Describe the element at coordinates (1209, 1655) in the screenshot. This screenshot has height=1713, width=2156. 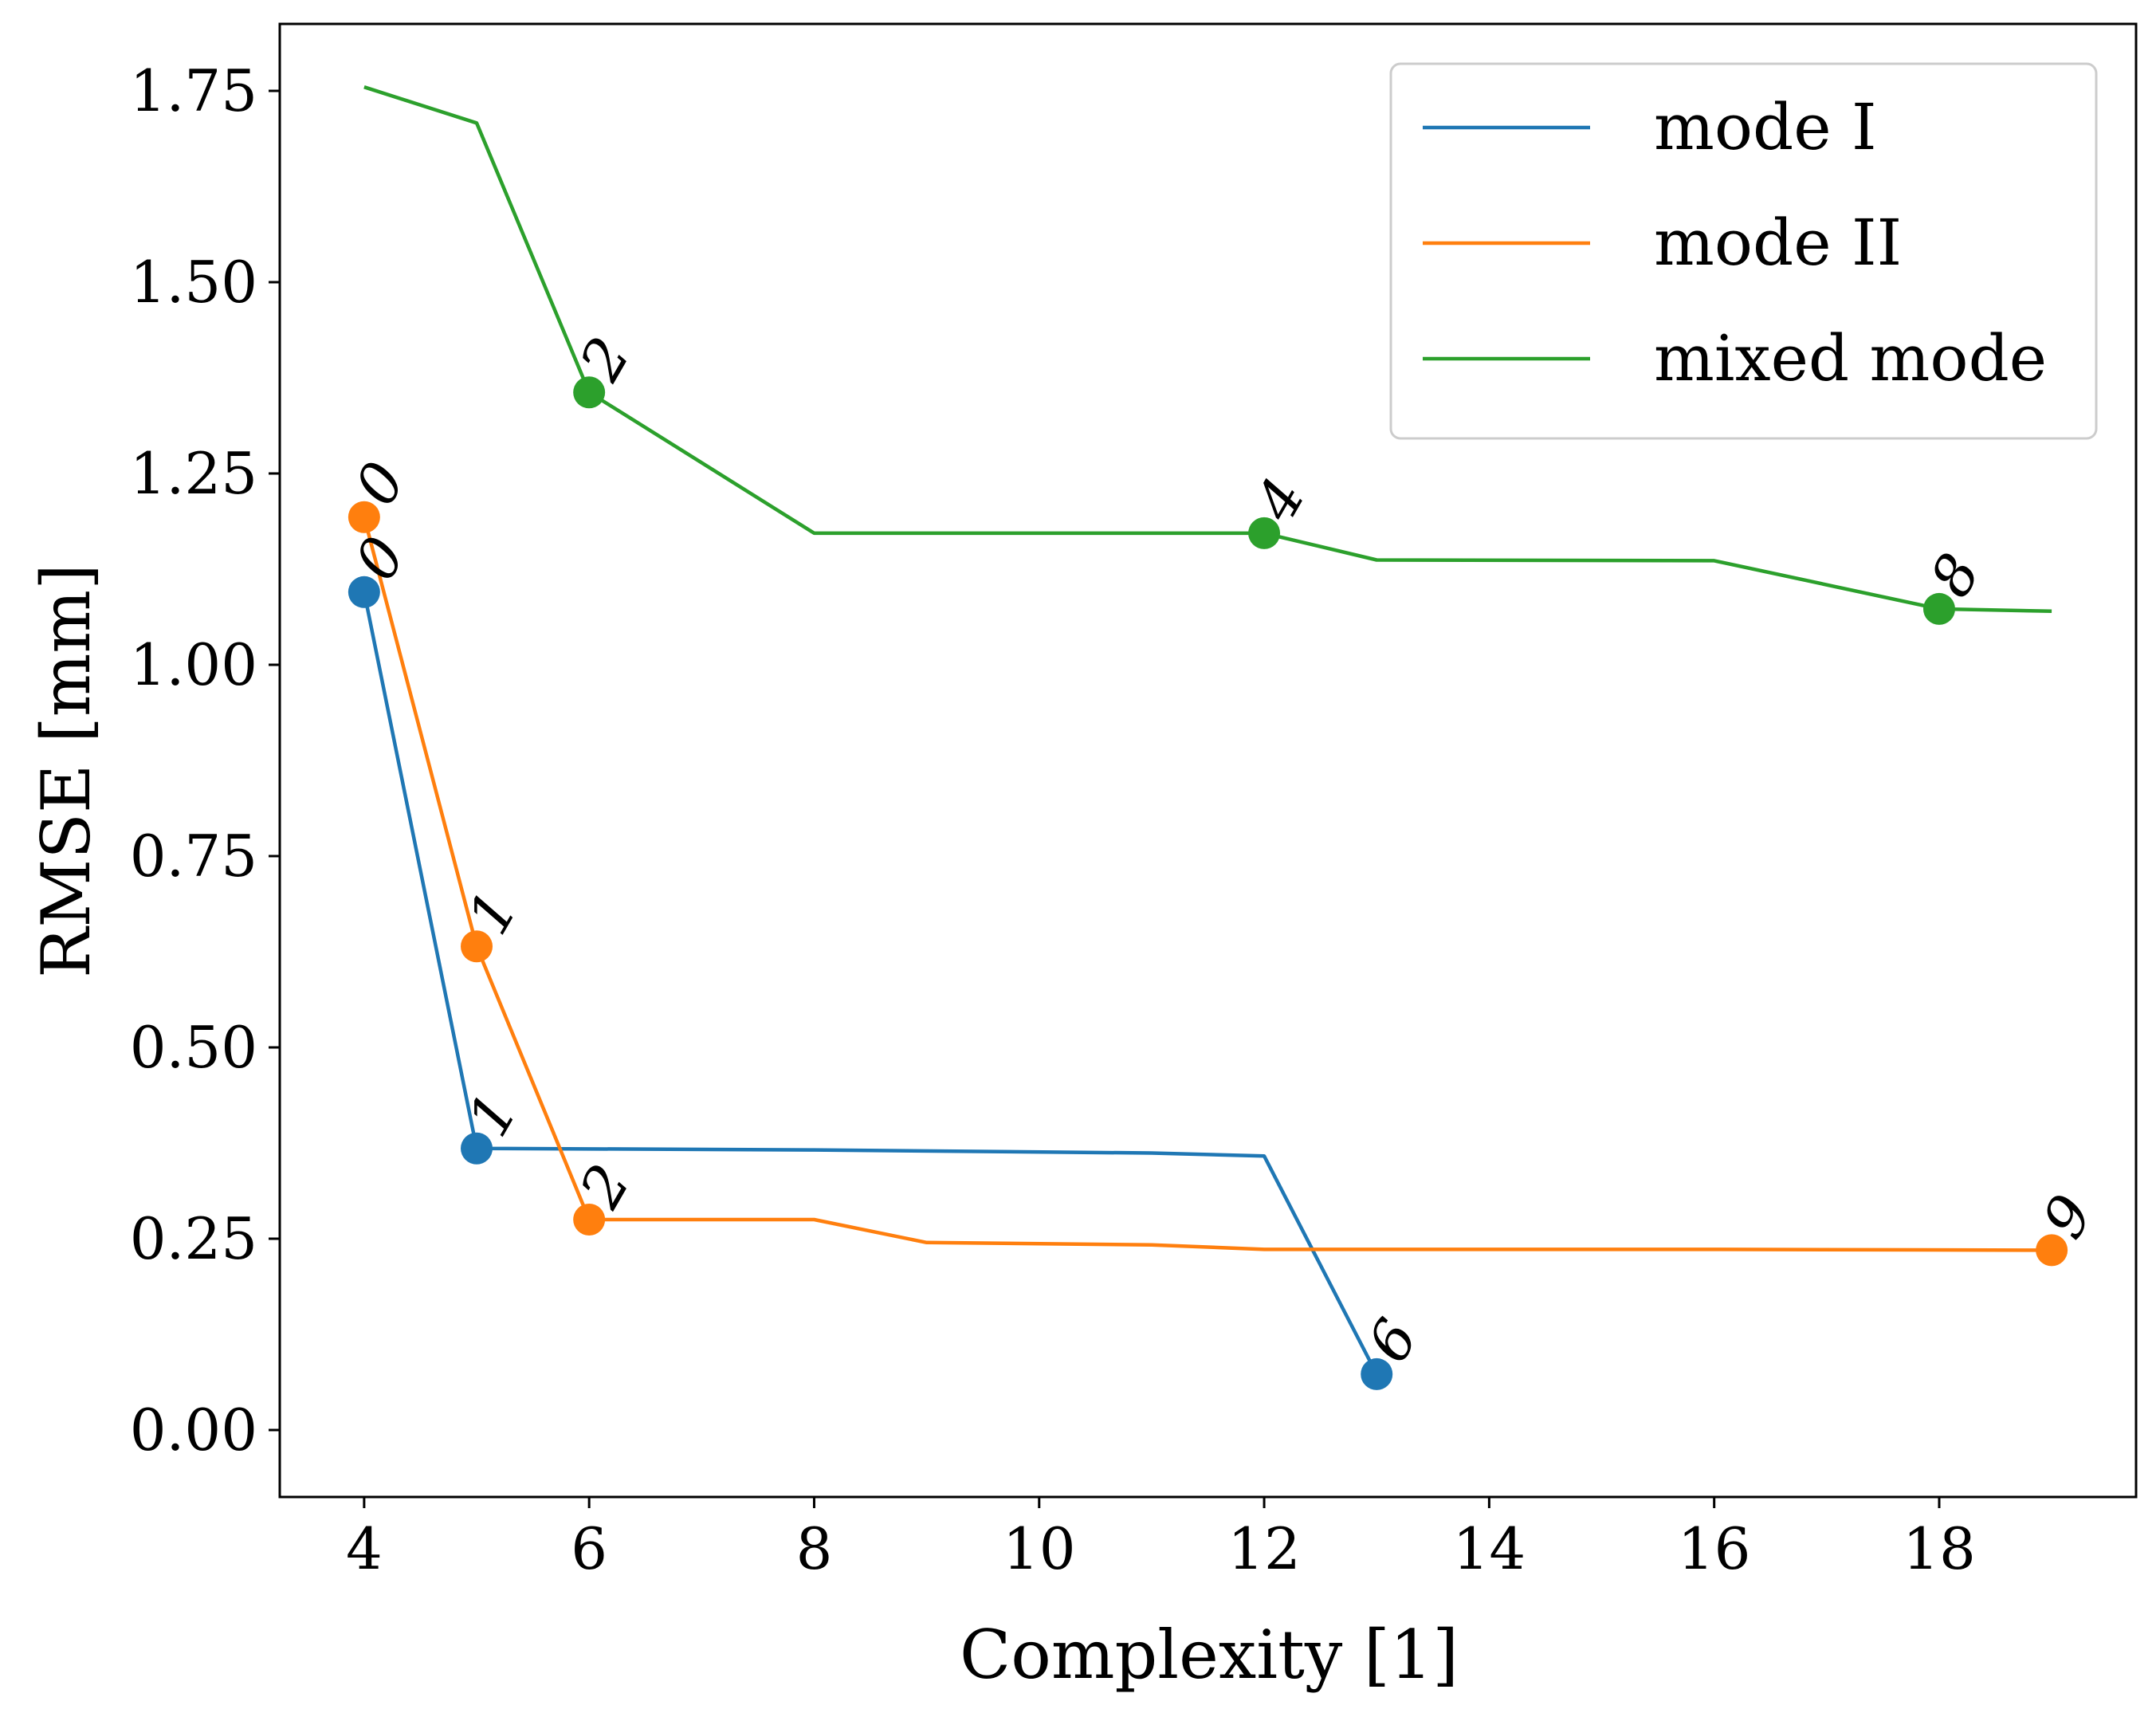
I see `x-axis-title: Complexity [1]` at that location.